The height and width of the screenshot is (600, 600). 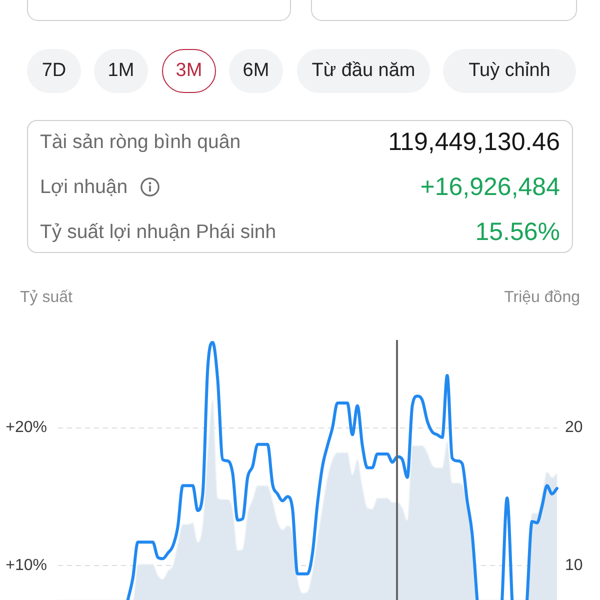 What do you see at coordinates (26, 427) in the screenshot?
I see `y-tick-label: +20%` at bounding box center [26, 427].